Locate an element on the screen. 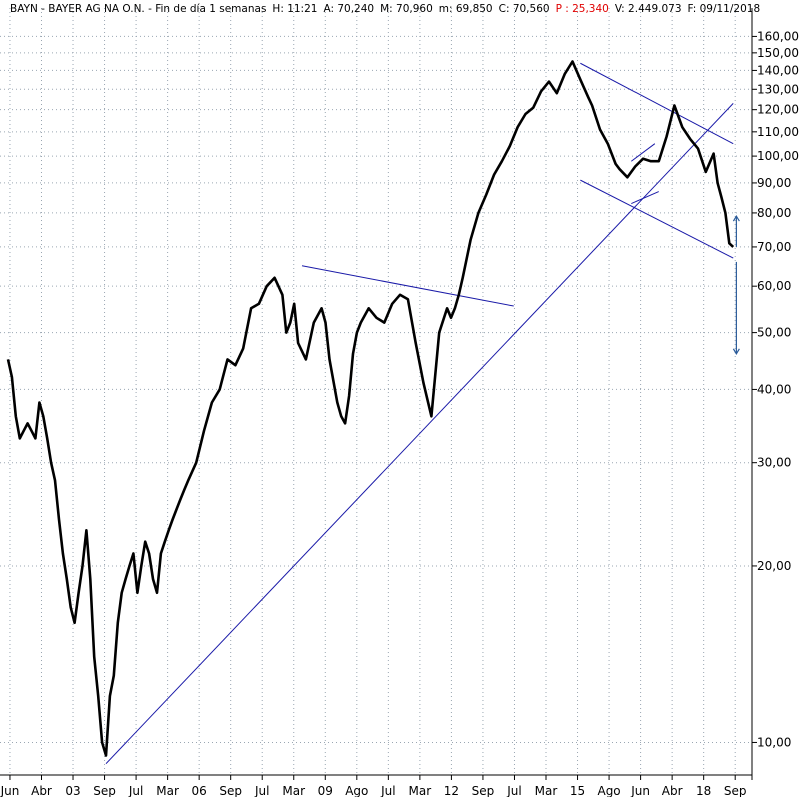 Image resolution: width=805 pixels, height=797 pixels. y-tick-label: 90,00 is located at coordinates (774, 183).